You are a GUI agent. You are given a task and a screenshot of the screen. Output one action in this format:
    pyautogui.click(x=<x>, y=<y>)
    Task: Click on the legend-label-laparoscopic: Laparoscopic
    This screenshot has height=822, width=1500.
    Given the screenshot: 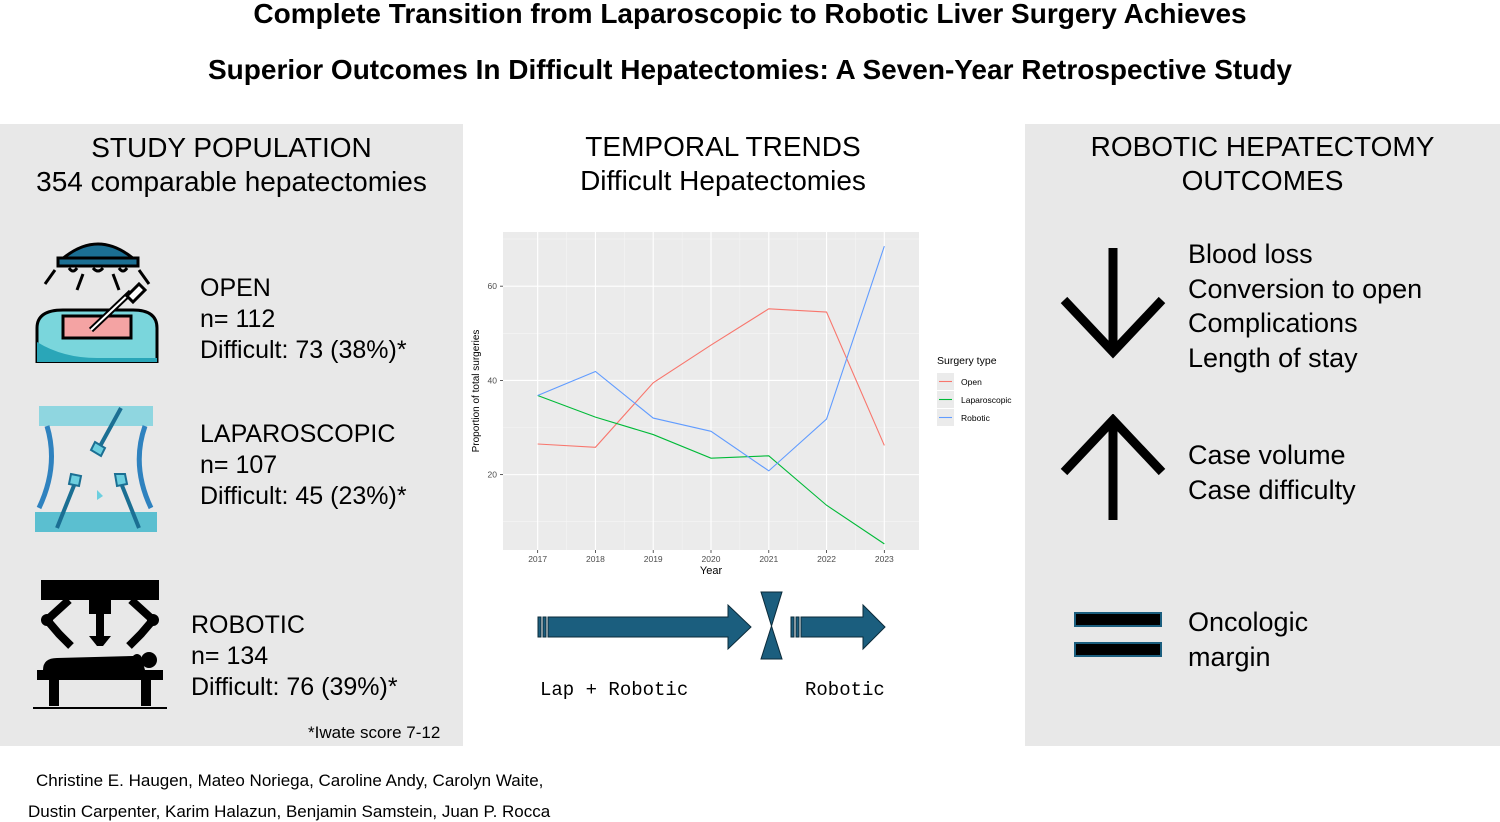 What is the action you would take?
    pyautogui.click(x=986, y=400)
    